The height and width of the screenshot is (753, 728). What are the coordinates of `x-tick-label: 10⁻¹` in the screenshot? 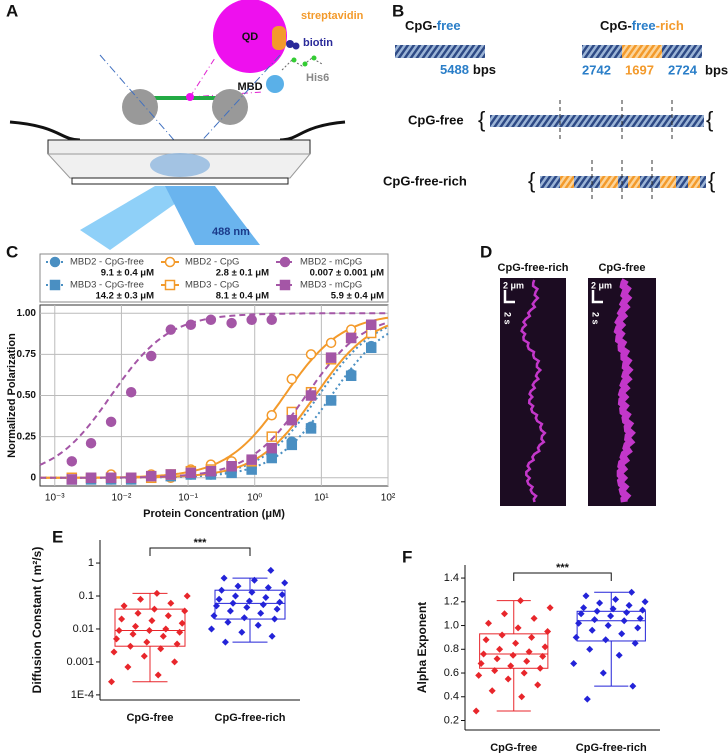 It's located at (188, 498).